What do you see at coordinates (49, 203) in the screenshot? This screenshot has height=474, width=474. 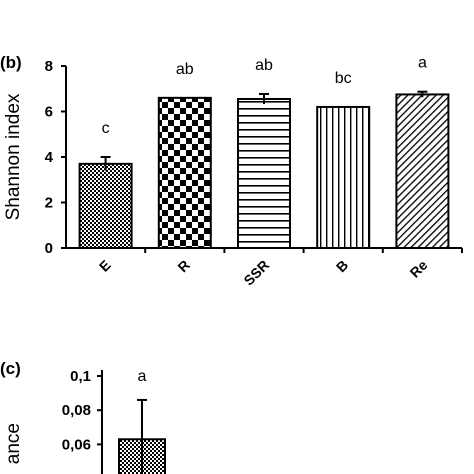 I see `y-tick-label: 2` at bounding box center [49, 203].